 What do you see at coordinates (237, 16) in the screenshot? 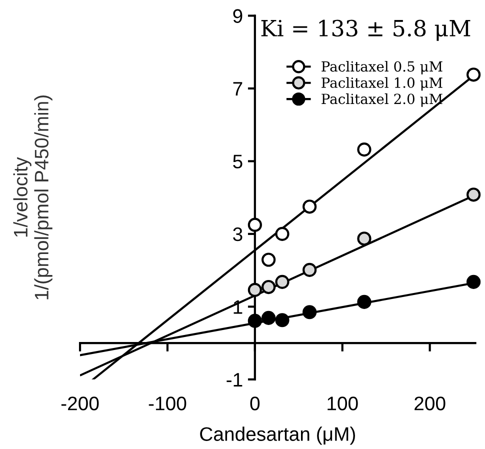
I see `y-tick-label: 9` at bounding box center [237, 16].